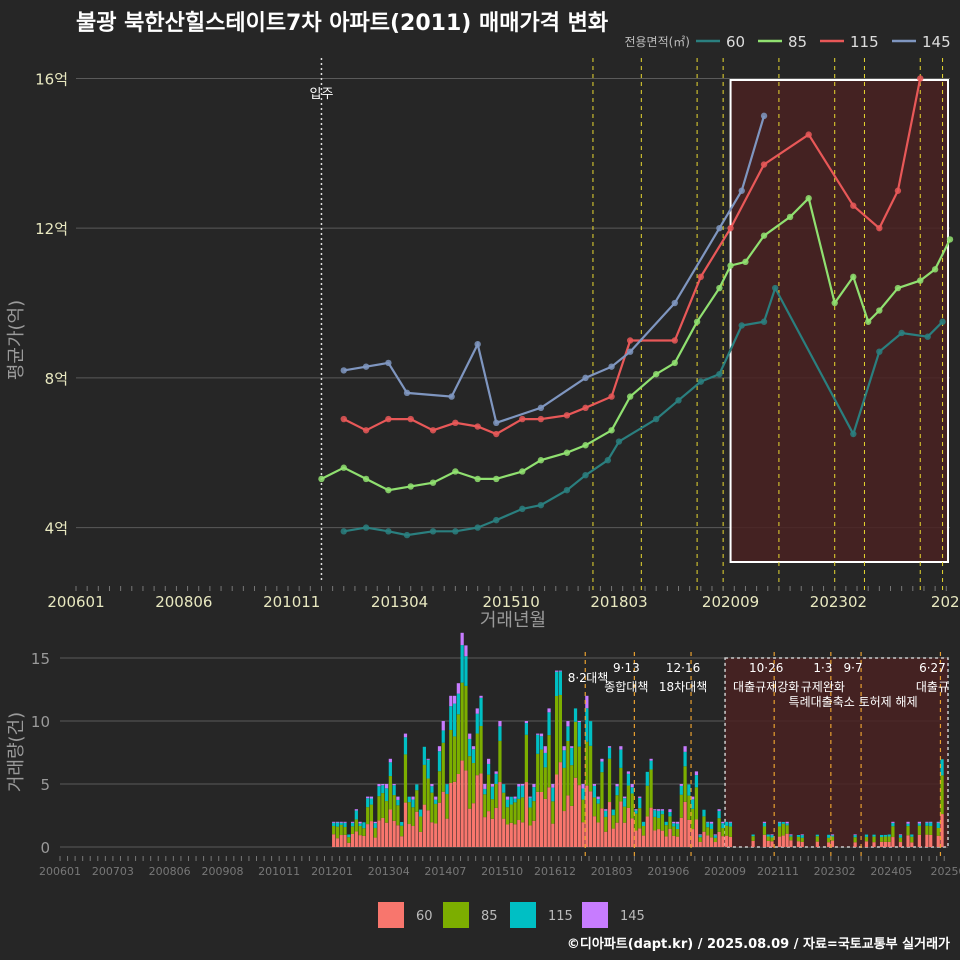 This screenshot has width=960, height=960. What do you see at coordinates (836, 752) in the screenshot?
I see `highlight-region` at bounding box center [836, 752].